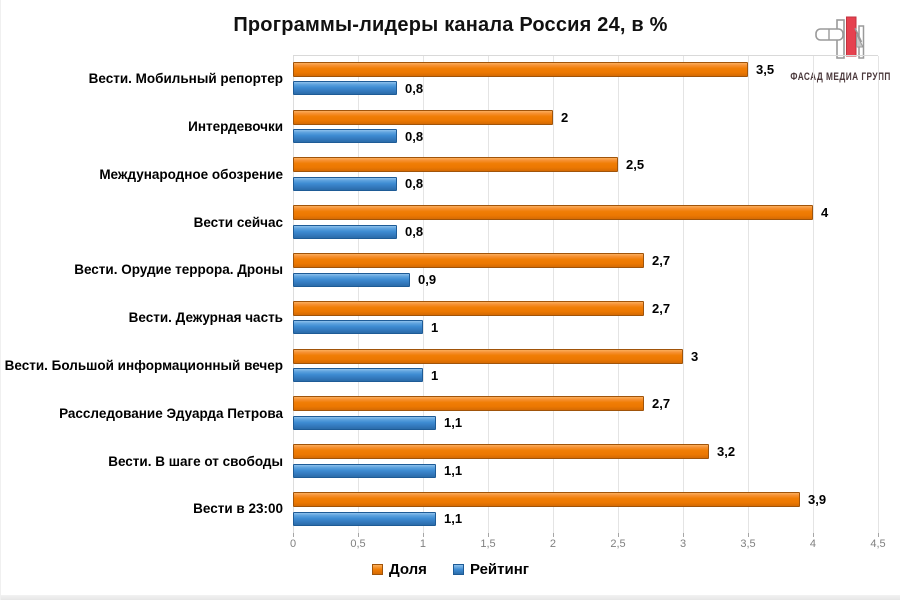  What do you see at coordinates (407, 569) in the screenshot?
I see `legend-label-share: Доля` at bounding box center [407, 569].